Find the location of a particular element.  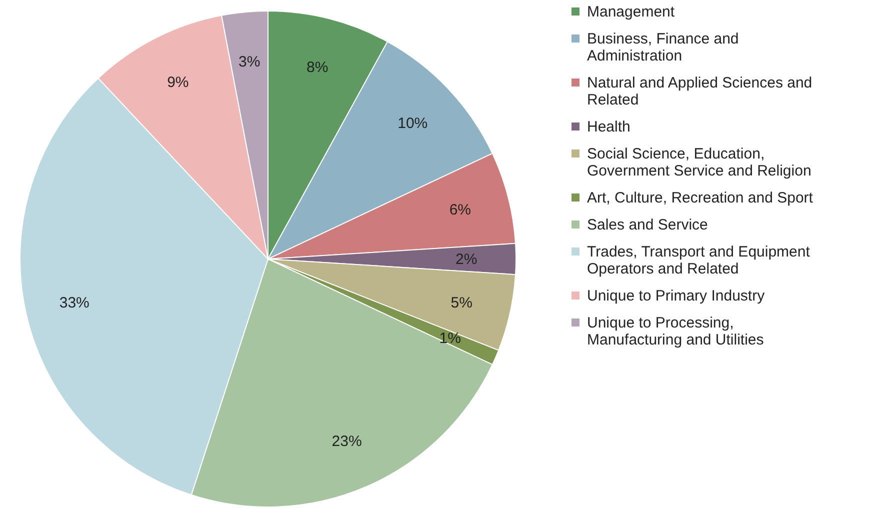

legend-label: Health is located at coordinates (608, 127).